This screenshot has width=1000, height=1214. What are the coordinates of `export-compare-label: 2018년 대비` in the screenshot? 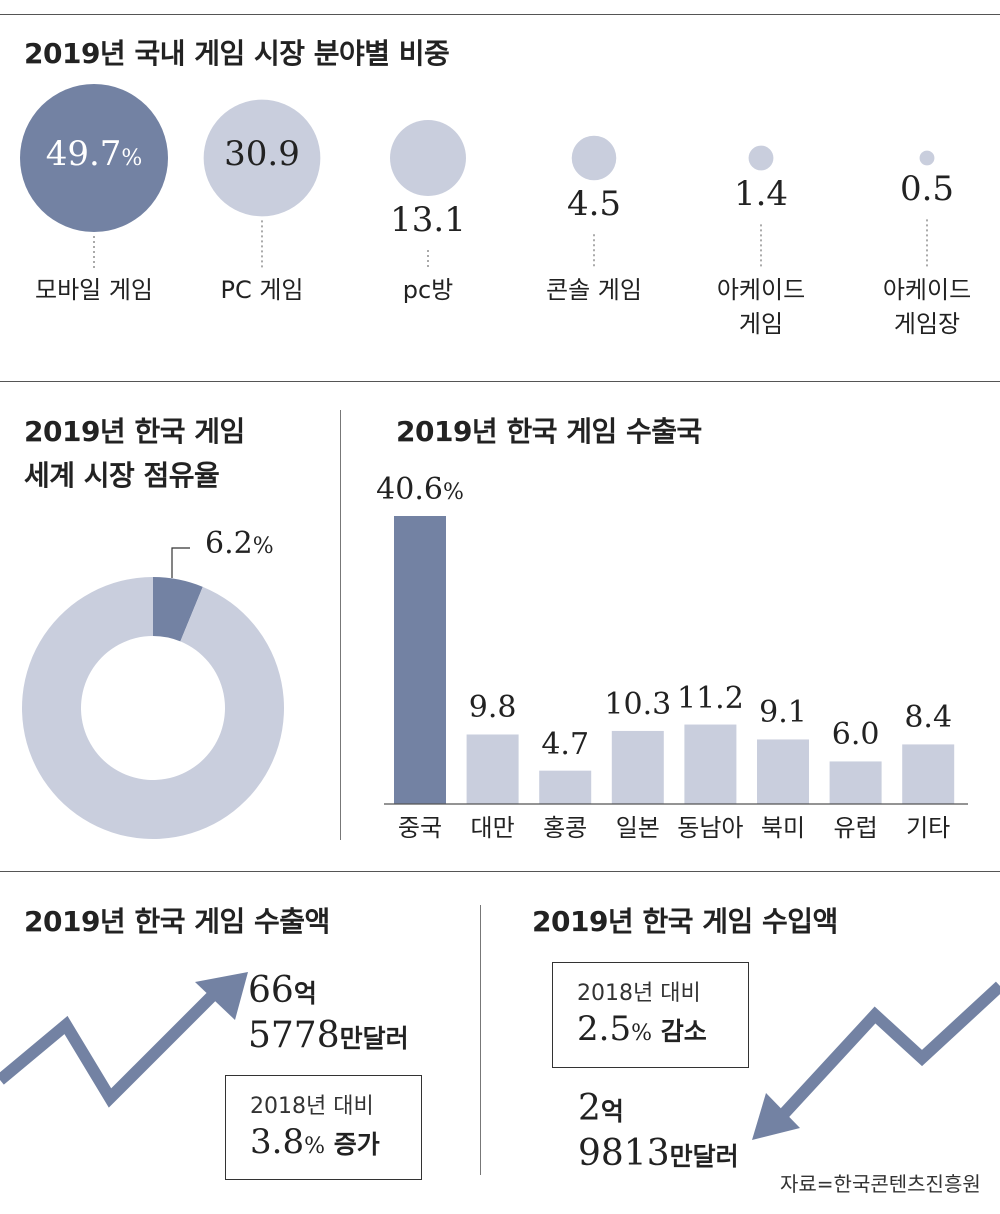 It's located at (312, 1106).